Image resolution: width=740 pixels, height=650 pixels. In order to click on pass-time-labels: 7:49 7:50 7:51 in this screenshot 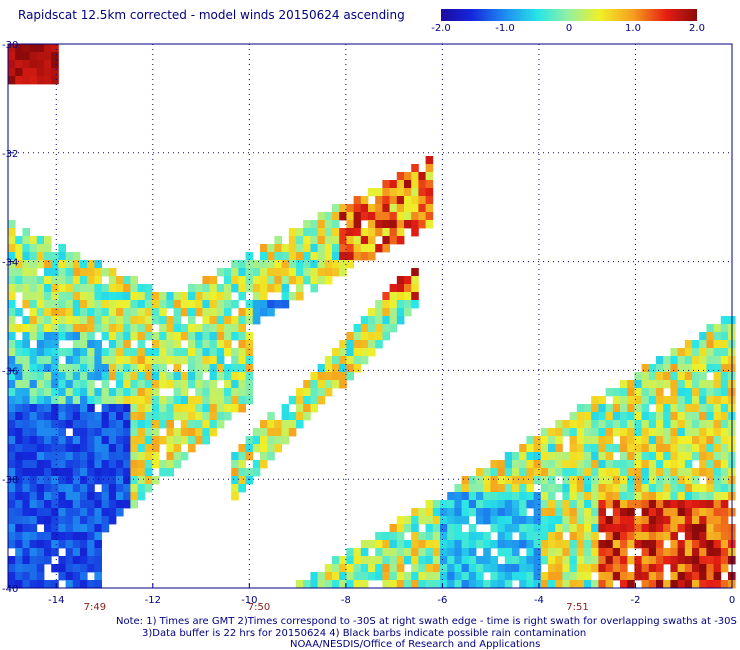, I will do `click(336, 607)`.